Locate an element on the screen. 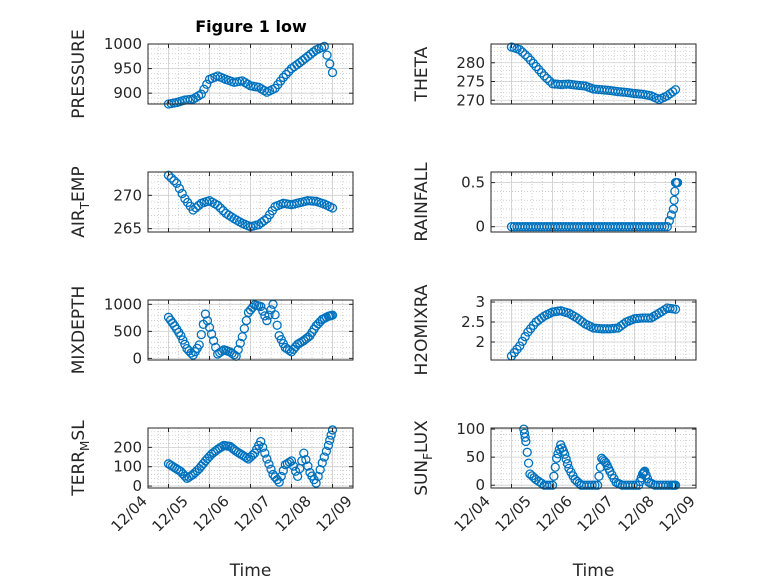  series-terr_msl is located at coordinates (250, 456).